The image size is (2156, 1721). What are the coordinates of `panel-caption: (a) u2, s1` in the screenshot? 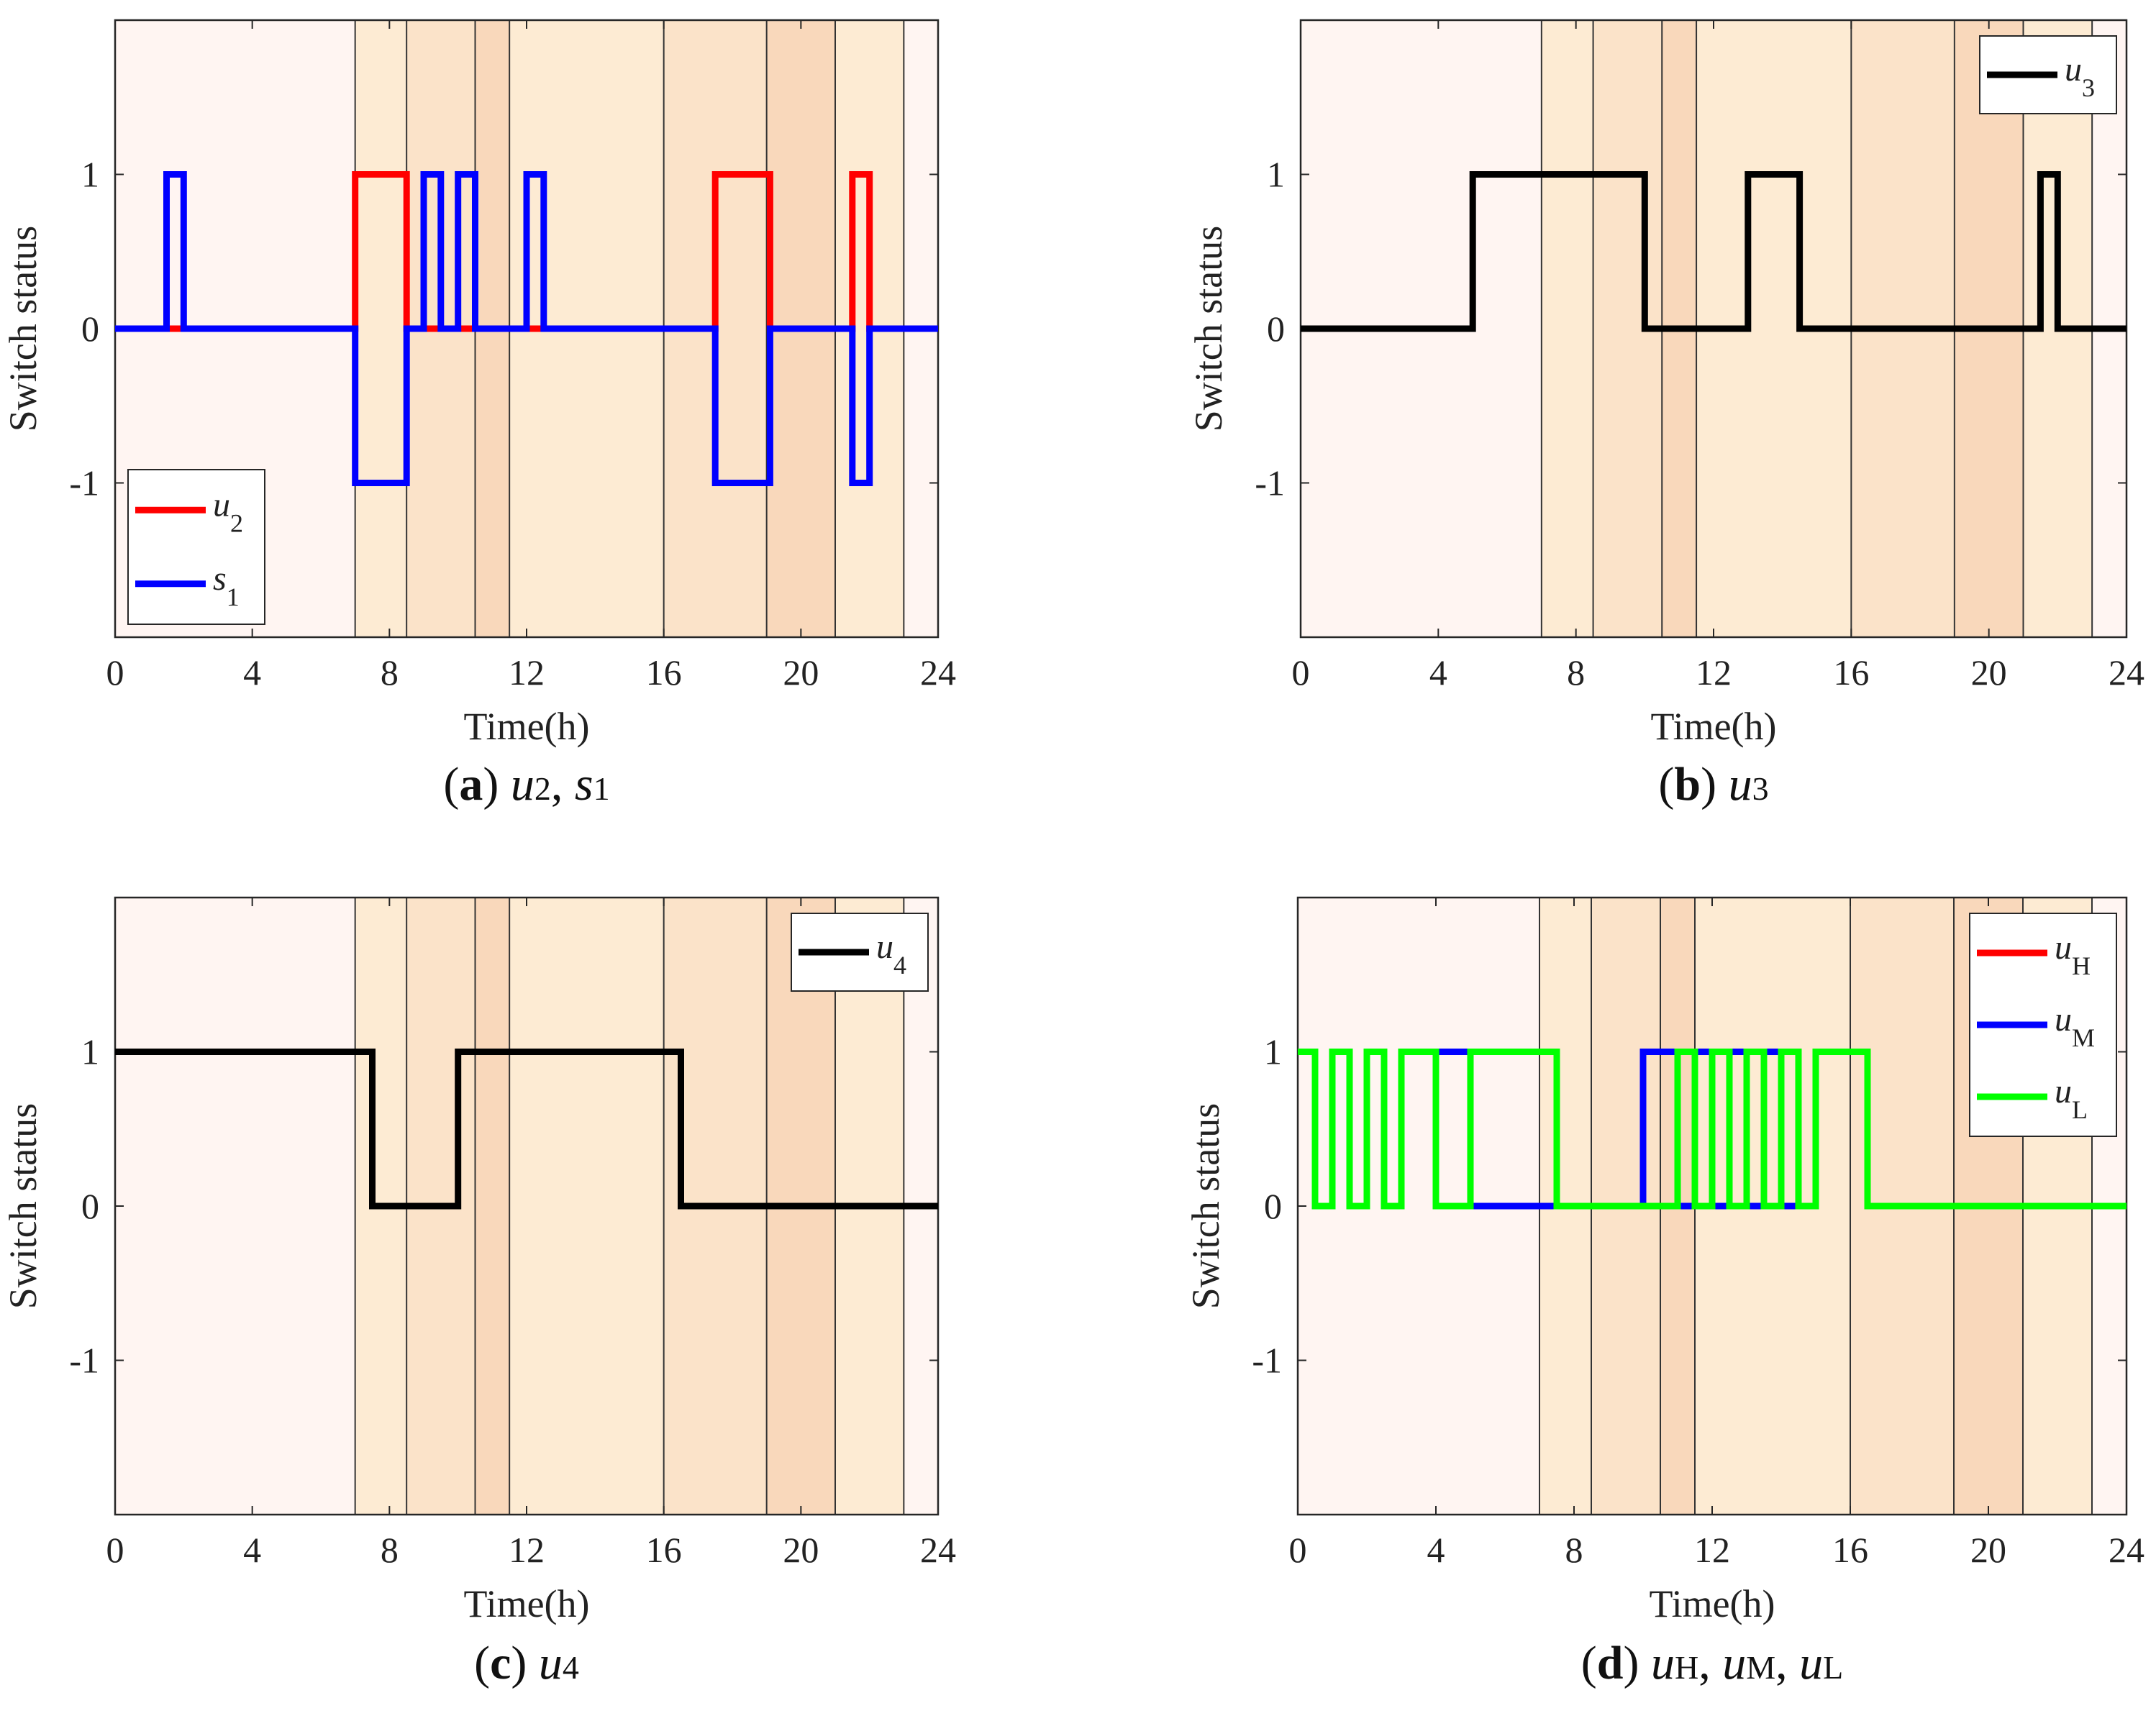 It's located at (526, 784).